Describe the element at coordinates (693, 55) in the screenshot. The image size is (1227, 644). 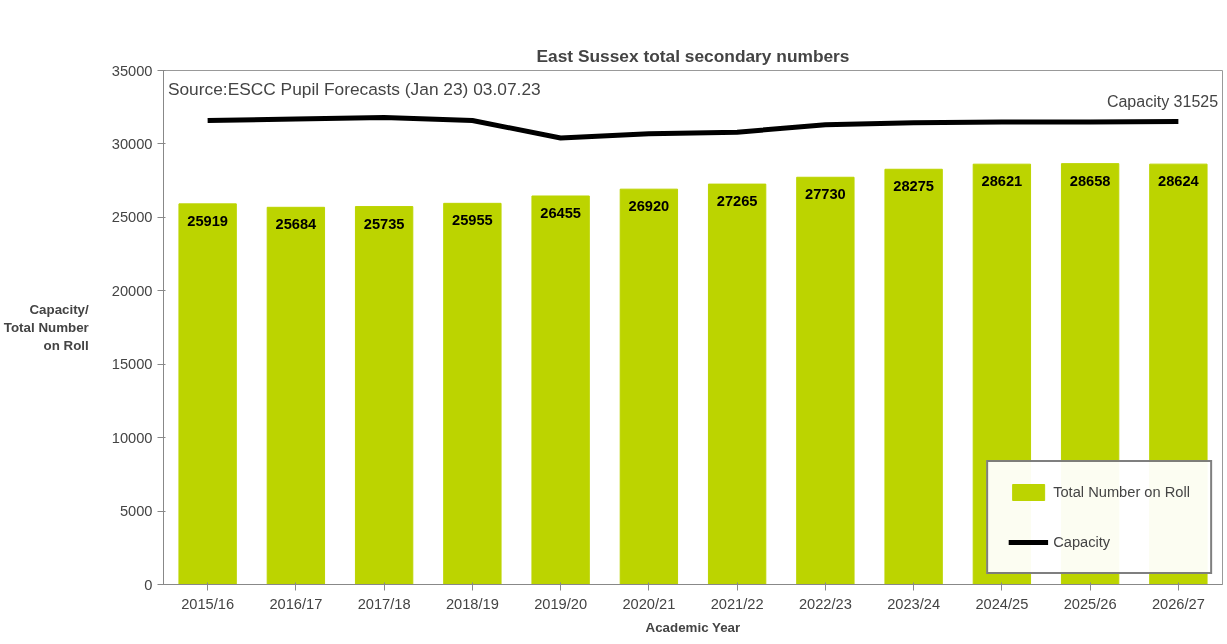
I see `chart-title: East Sussex total secondary numbers` at that location.